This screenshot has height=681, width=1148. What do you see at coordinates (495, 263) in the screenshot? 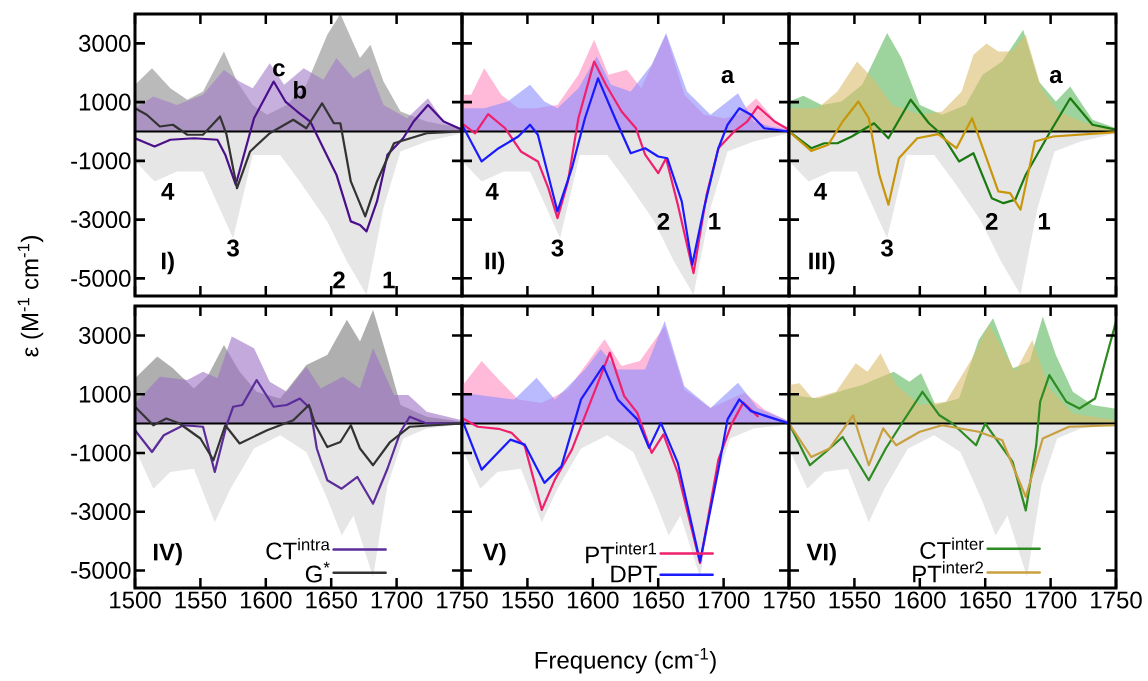
I see `annotation: II)` at bounding box center [495, 263].